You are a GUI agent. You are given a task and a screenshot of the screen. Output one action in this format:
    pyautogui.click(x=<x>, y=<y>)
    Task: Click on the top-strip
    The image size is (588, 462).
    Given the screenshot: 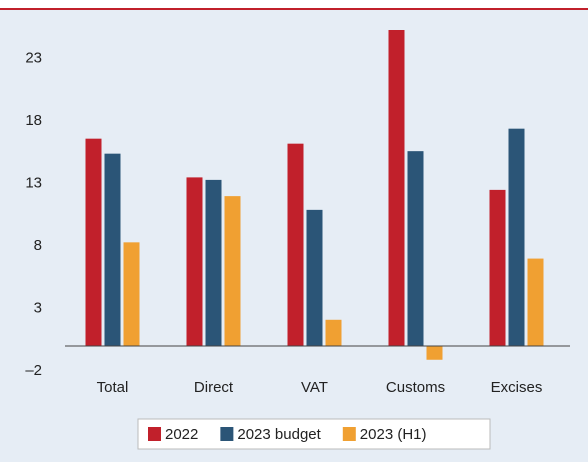 What is the action you would take?
    pyautogui.click(x=294, y=4)
    